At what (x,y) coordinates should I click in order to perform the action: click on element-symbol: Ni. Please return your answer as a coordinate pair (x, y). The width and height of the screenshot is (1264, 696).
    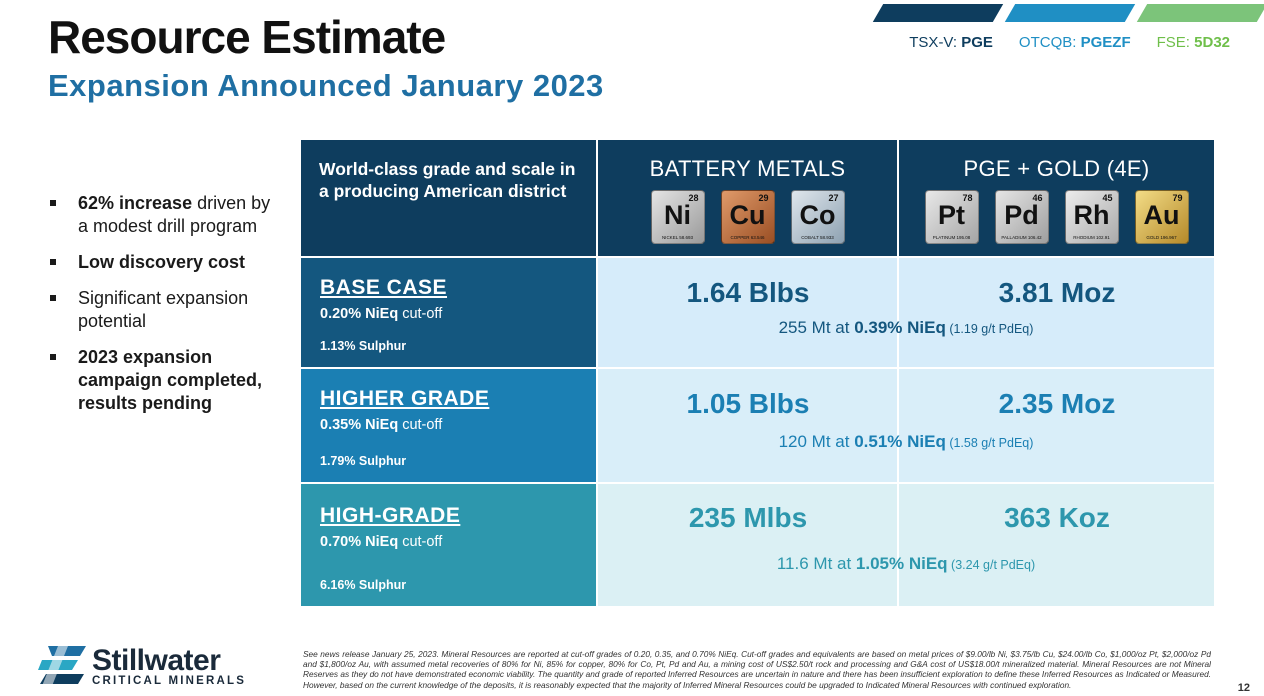
    Looking at the image, I should click on (677, 215).